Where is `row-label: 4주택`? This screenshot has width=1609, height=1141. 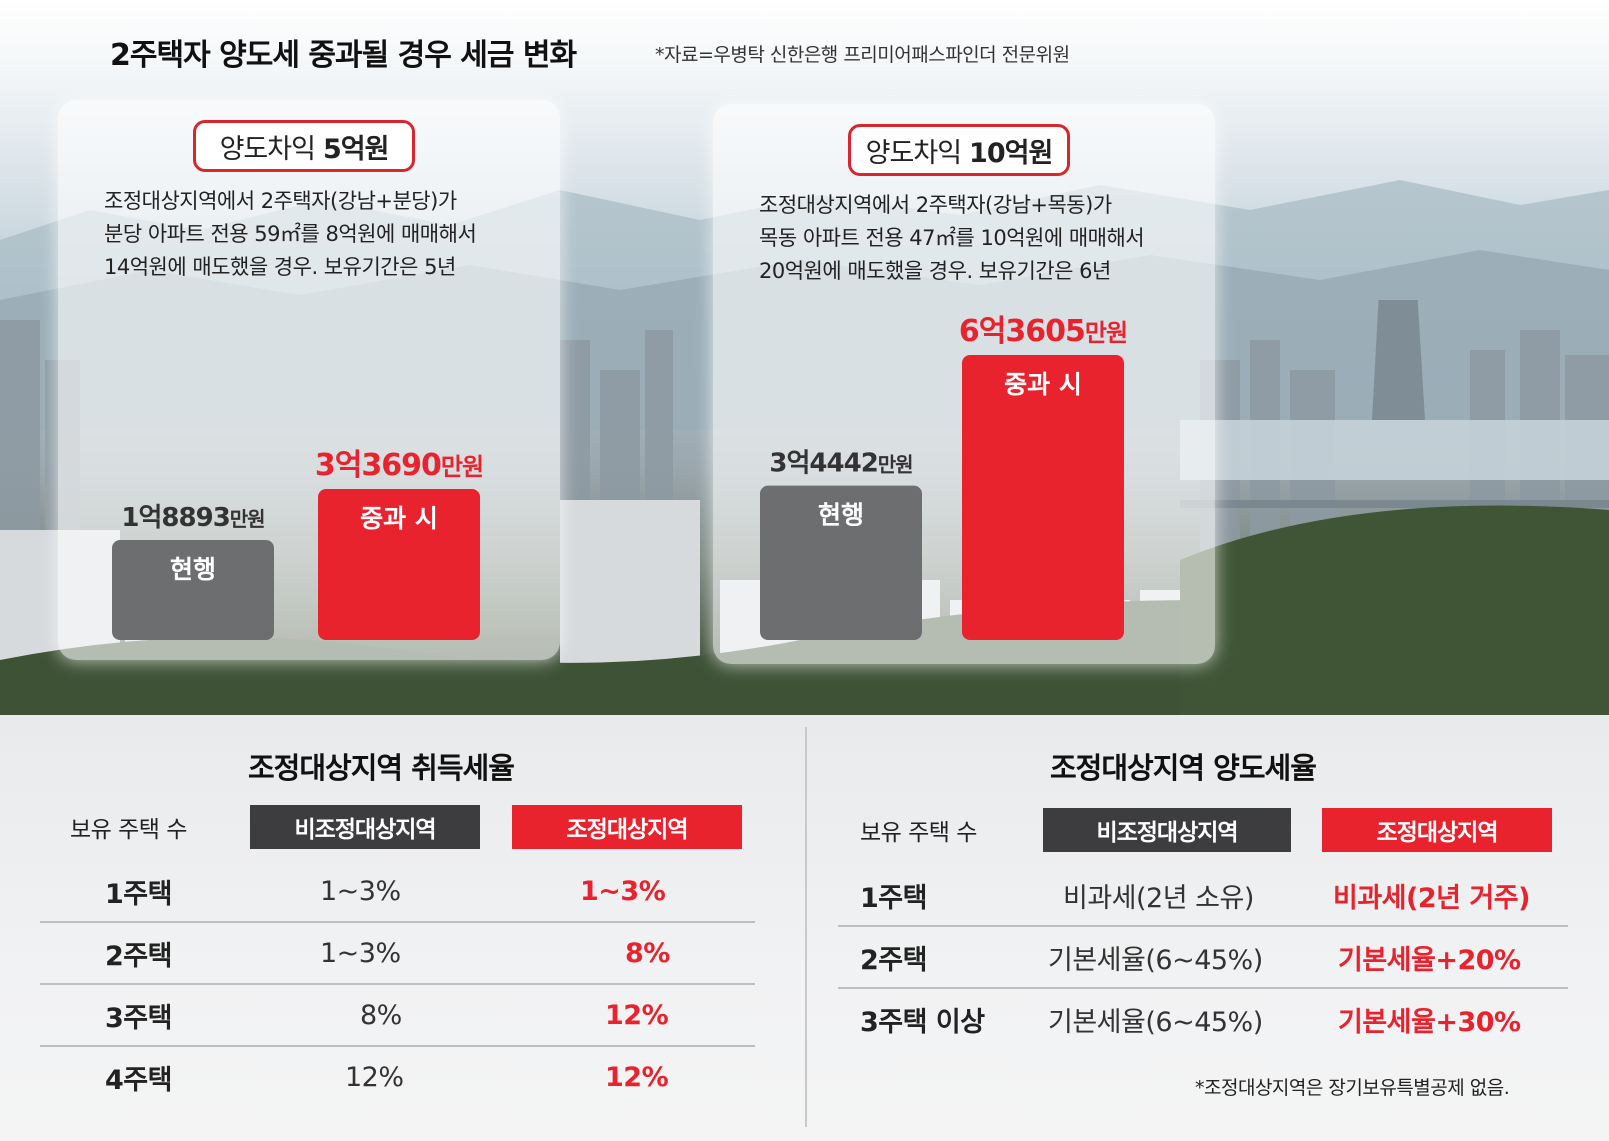 row-label: 4주택 is located at coordinates (138, 1080).